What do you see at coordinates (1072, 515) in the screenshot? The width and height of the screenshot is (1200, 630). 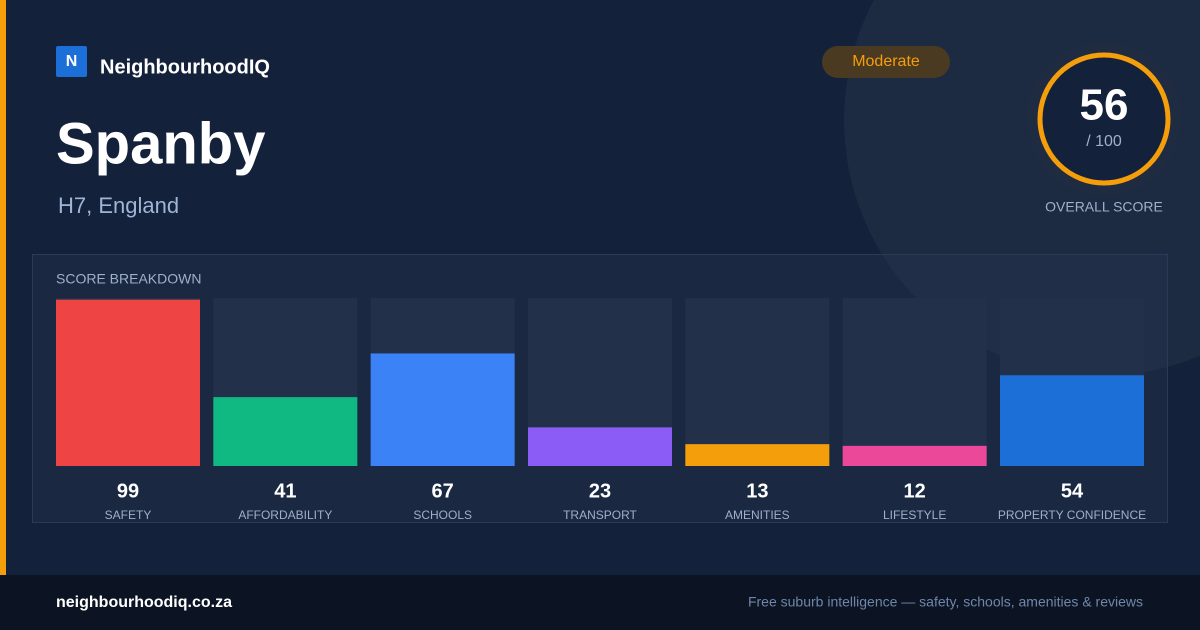 I see `category-label: PROPERTY CONFIDENCE` at bounding box center [1072, 515].